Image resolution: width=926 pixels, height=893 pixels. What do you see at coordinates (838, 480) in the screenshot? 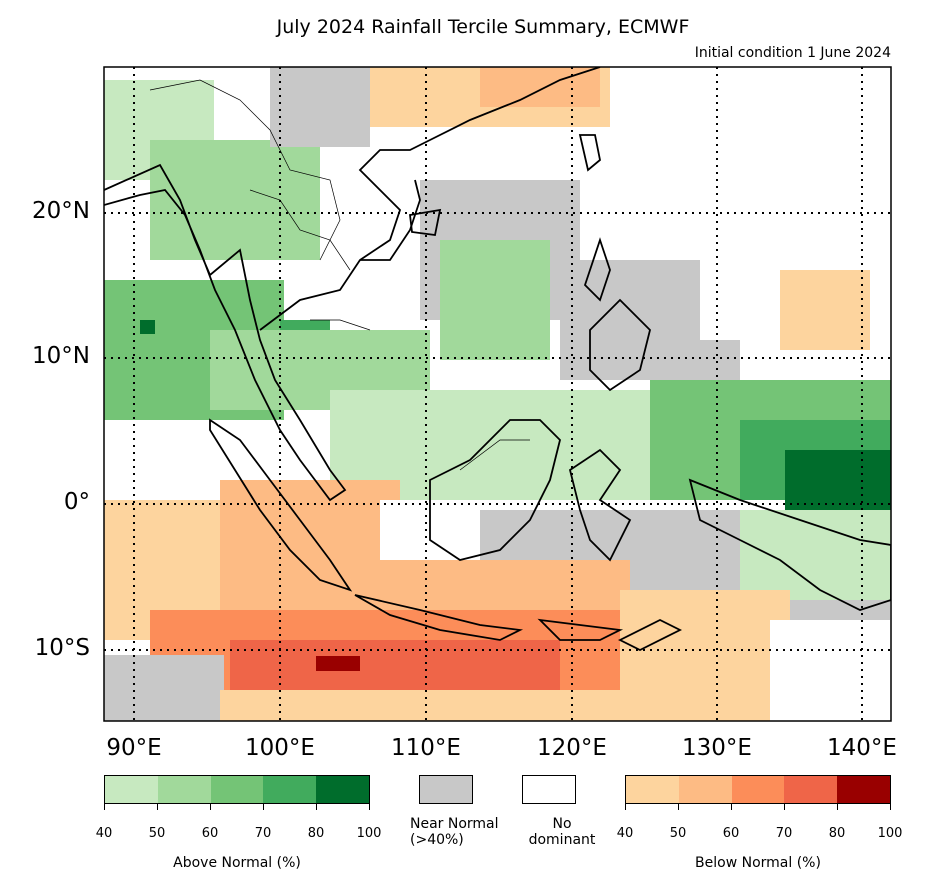
I see `cells-pacific-dark` at bounding box center [838, 480].